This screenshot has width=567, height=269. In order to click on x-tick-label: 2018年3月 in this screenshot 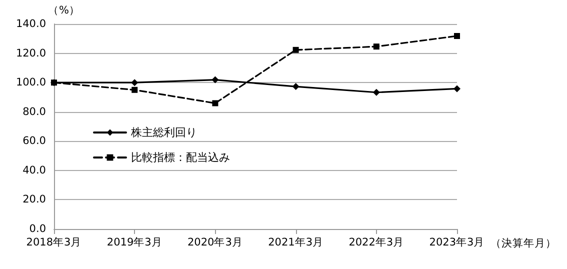, I will do `click(54, 242)`.